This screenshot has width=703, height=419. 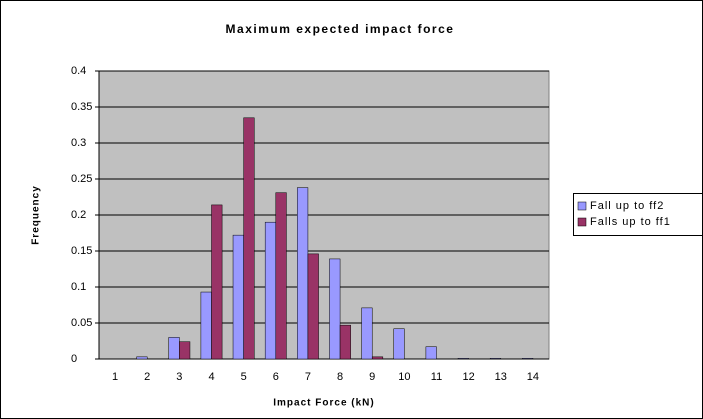 I want to click on y-axis-title: Frequency, so click(x=36, y=215).